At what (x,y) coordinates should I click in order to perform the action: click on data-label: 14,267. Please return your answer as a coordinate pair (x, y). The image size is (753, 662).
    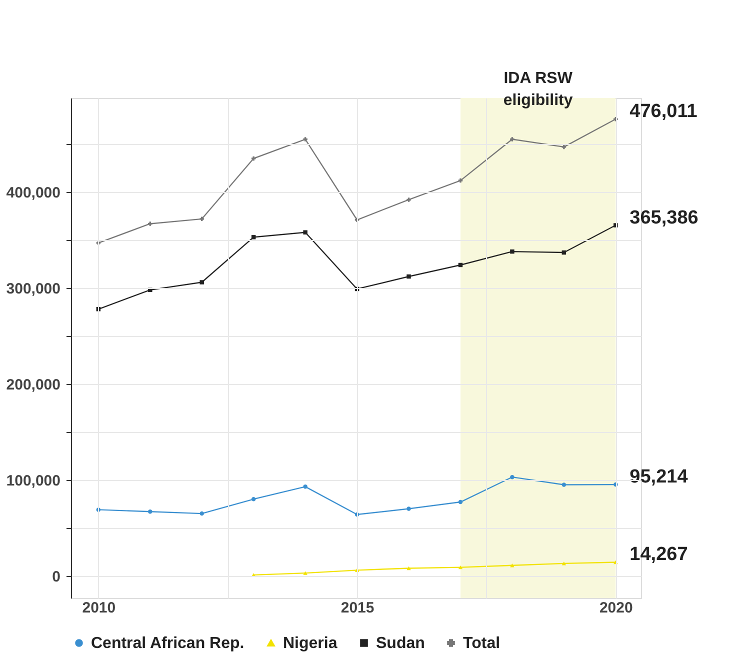
    Looking at the image, I should click on (659, 555).